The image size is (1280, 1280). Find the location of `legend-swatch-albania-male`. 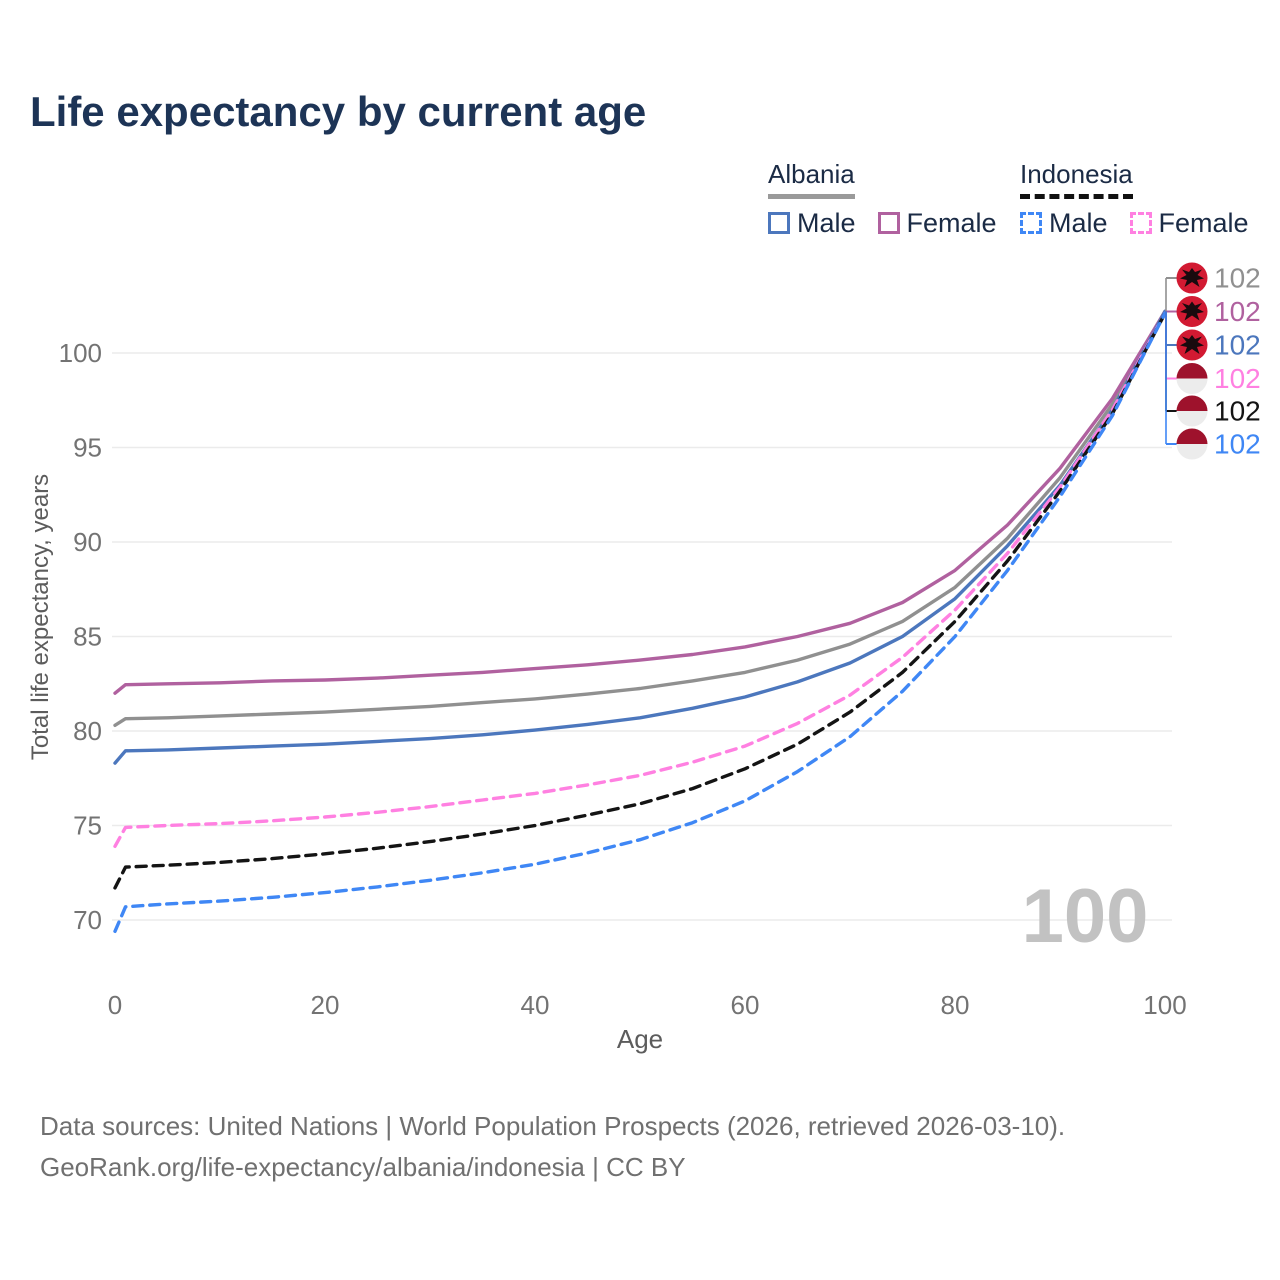

legend-swatch-albania-male is located at coordinates (779, 223).